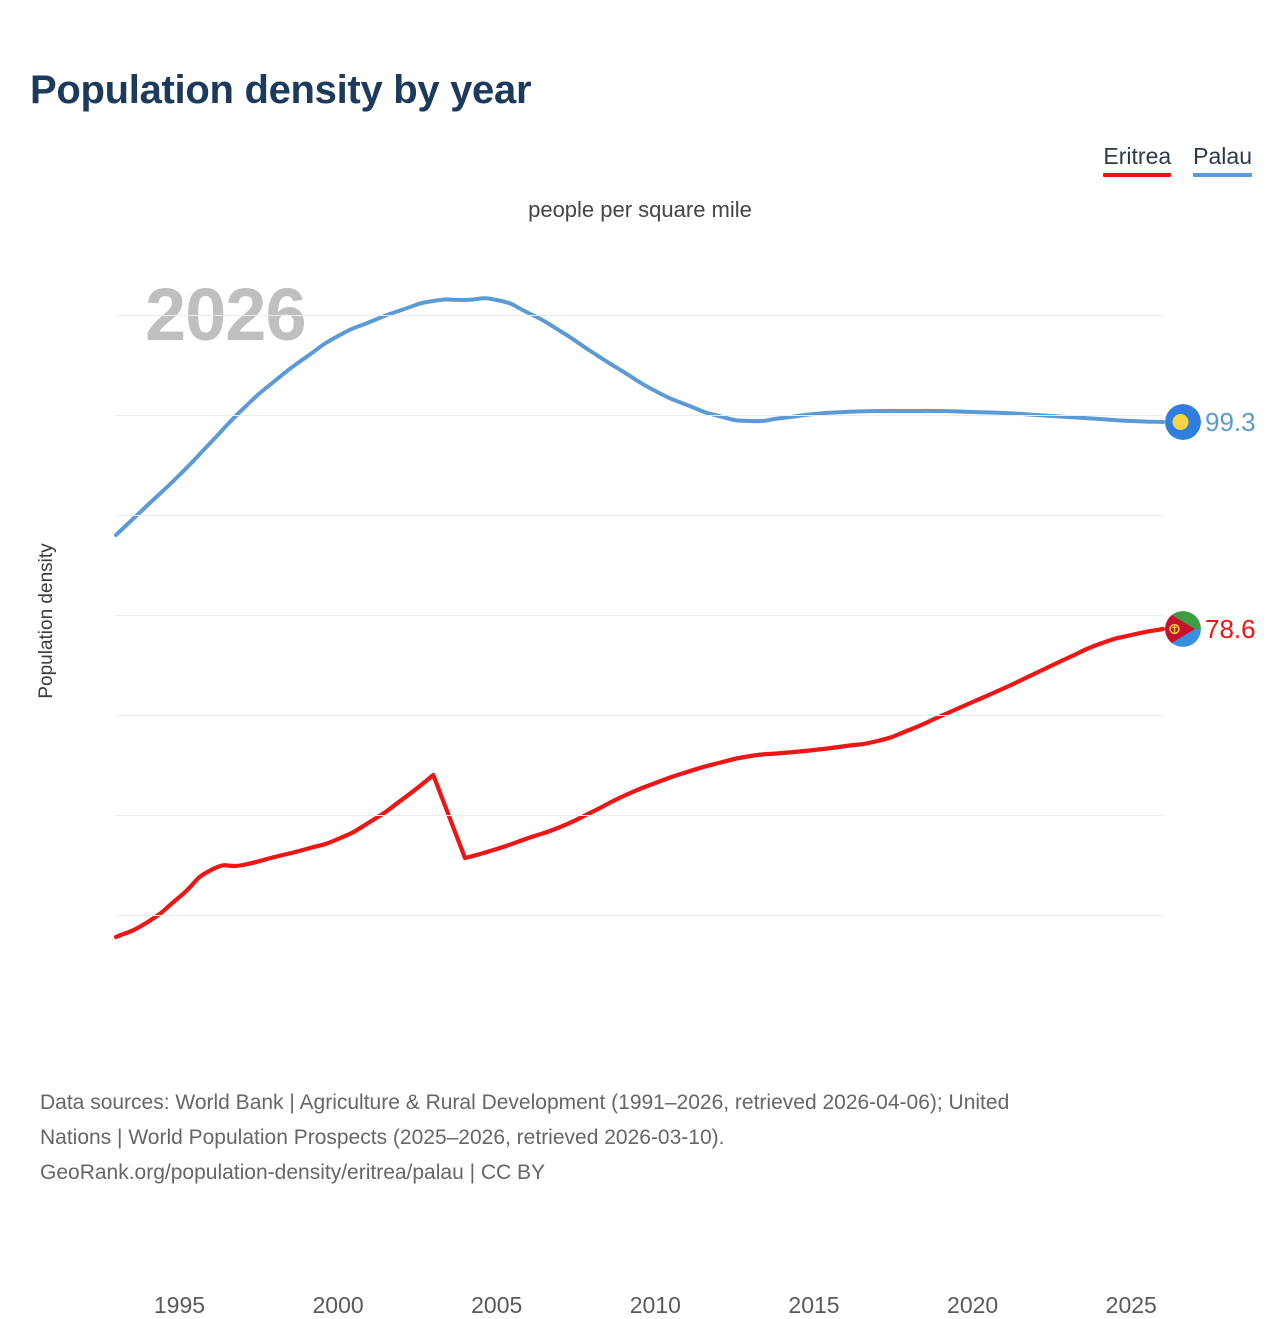 Image resolution: width=1280 pixels, height=1319 pixels. I want to click on x-axis-tick-label: 2005, so click(497, 1305).